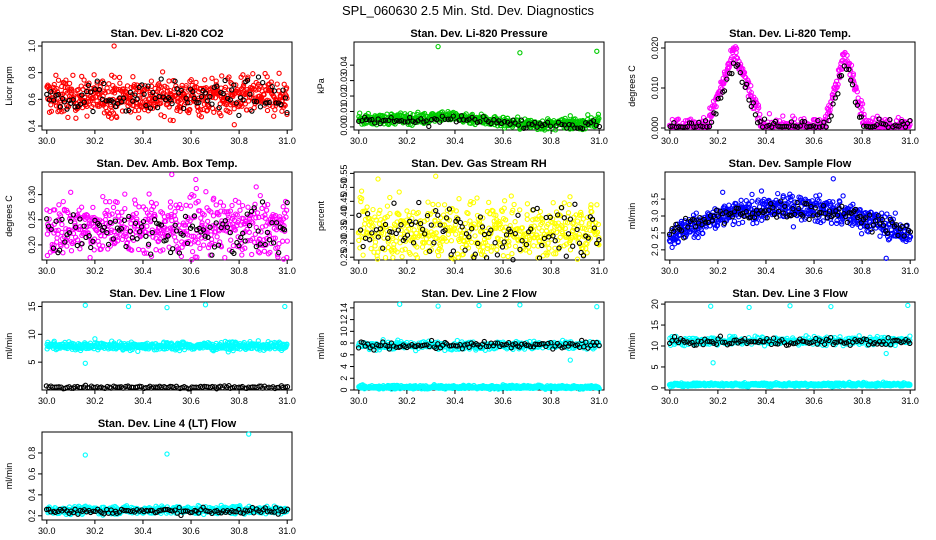 The width and height of the screenshot is (936, 540). Describe the element at coordinates (344, 127) in the screenshot. I see `y-tick-label: 0.00` at that location.